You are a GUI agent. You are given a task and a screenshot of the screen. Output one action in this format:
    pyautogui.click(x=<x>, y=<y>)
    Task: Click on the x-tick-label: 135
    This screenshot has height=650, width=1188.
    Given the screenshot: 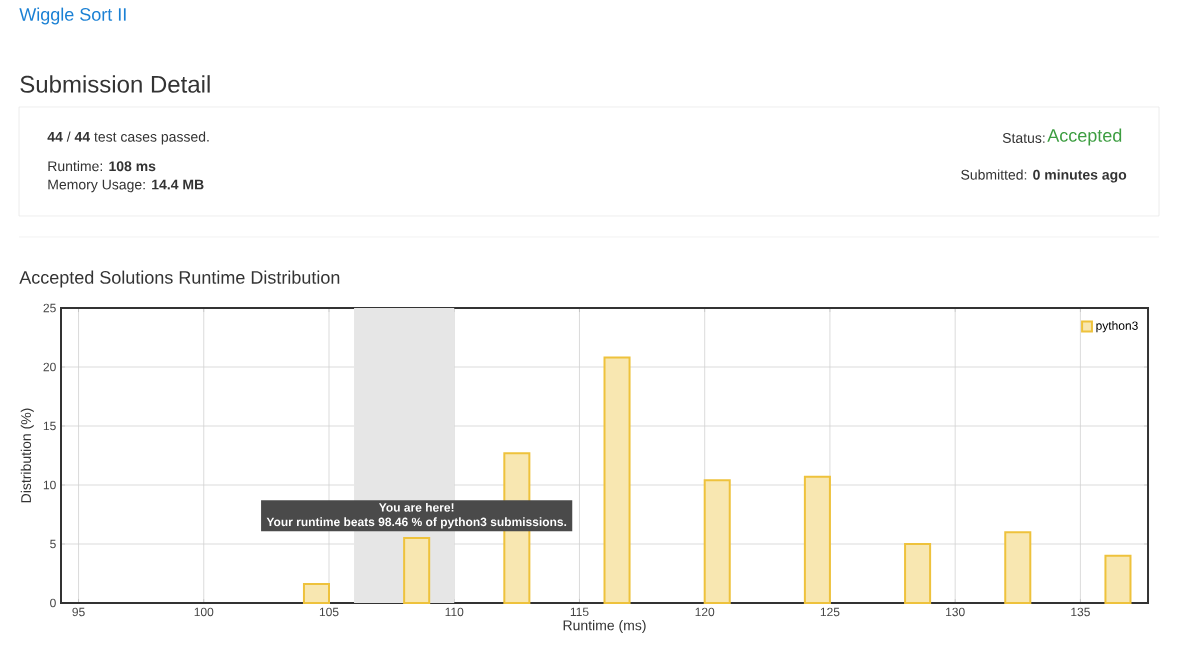 What is the action you would take?
    pyautogui.click(x=1080, y=612)
    